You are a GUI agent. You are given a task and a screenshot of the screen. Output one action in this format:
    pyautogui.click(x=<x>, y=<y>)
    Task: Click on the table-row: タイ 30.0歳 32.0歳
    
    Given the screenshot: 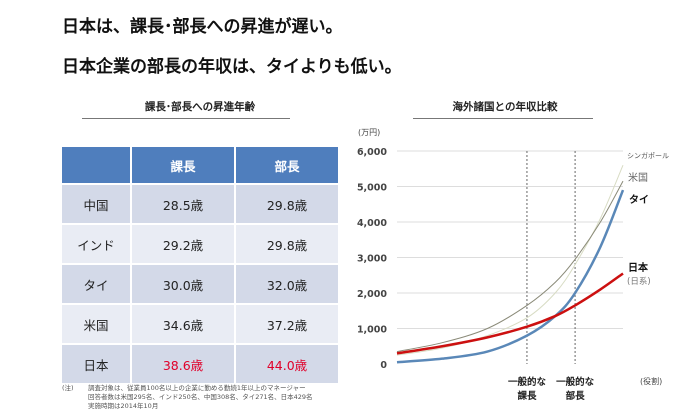 What is the action you would take?
    pyautogui.click(x=201, y=285)
    